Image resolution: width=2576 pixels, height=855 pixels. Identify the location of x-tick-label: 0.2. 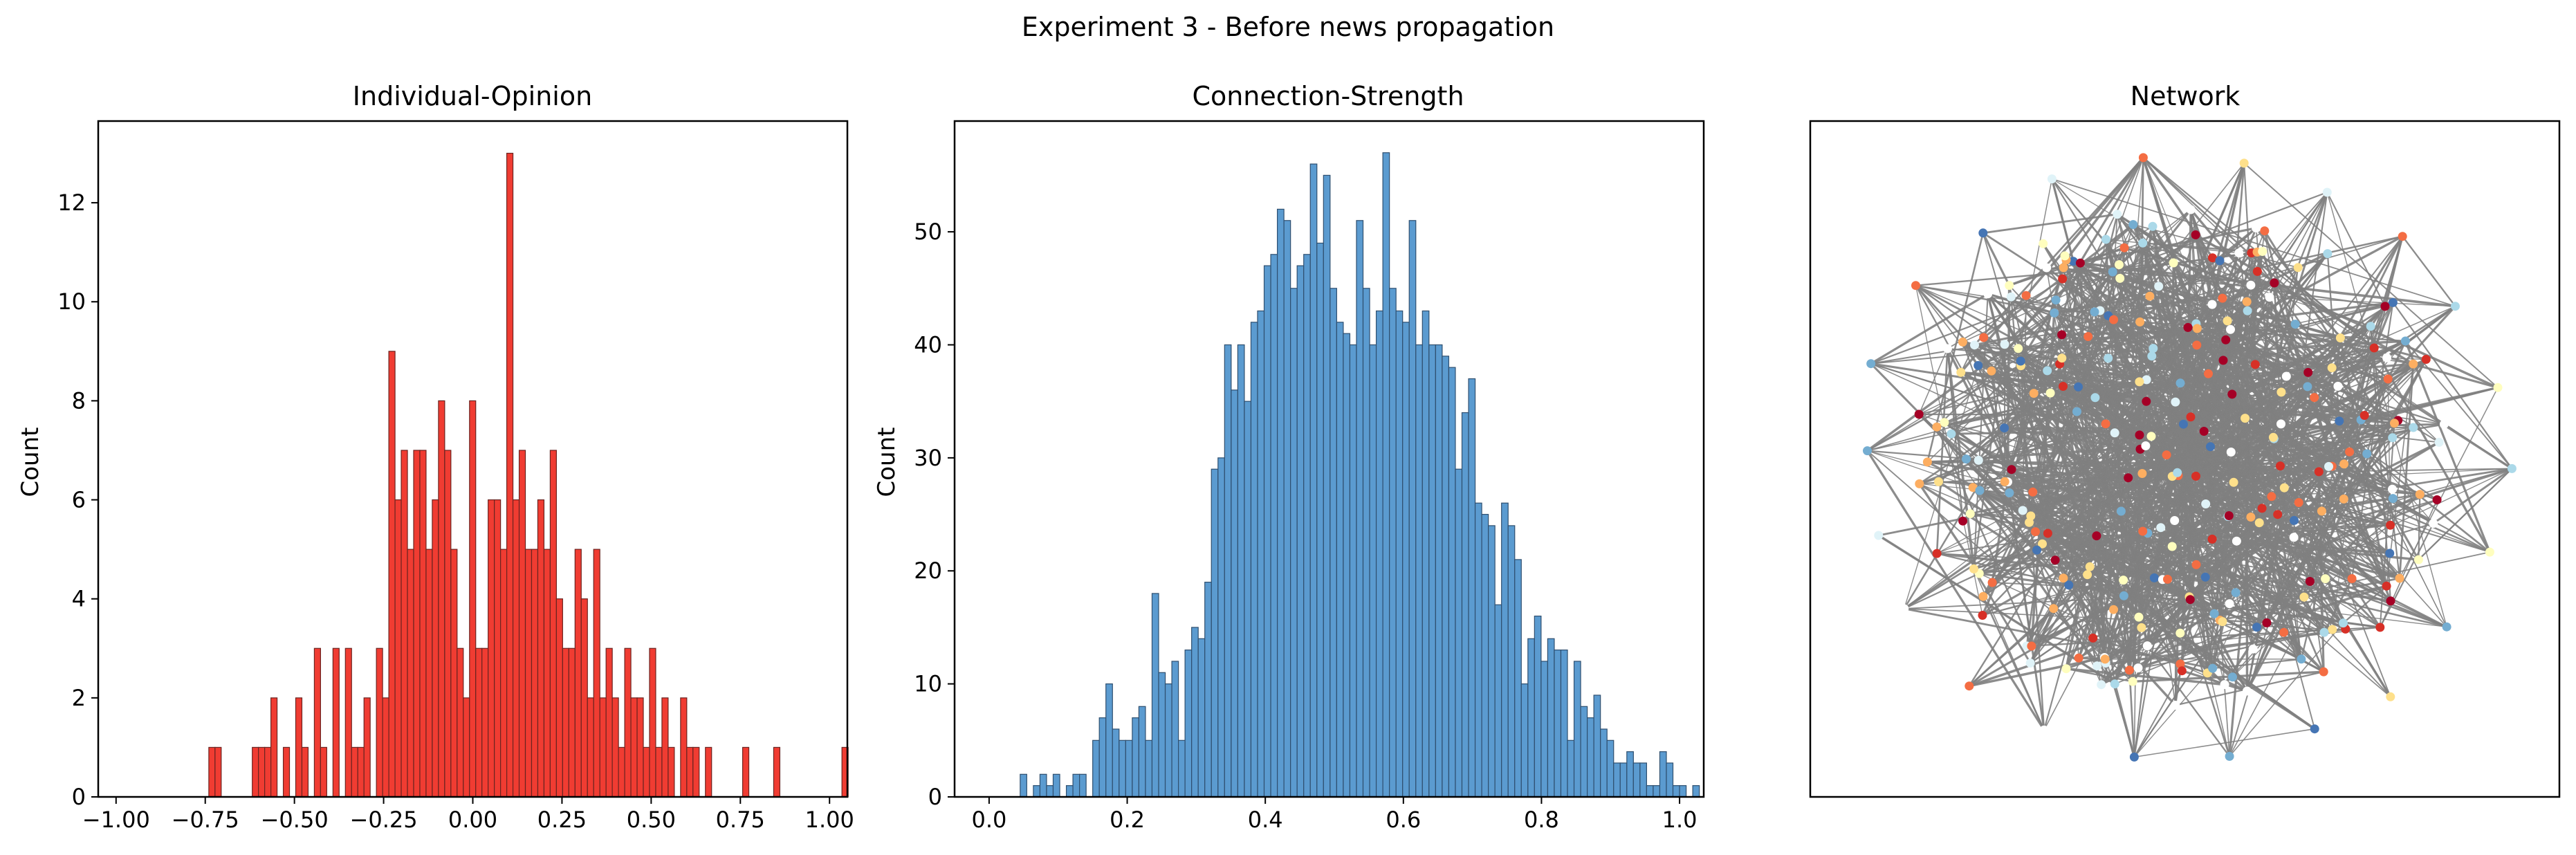
(1127, 820).